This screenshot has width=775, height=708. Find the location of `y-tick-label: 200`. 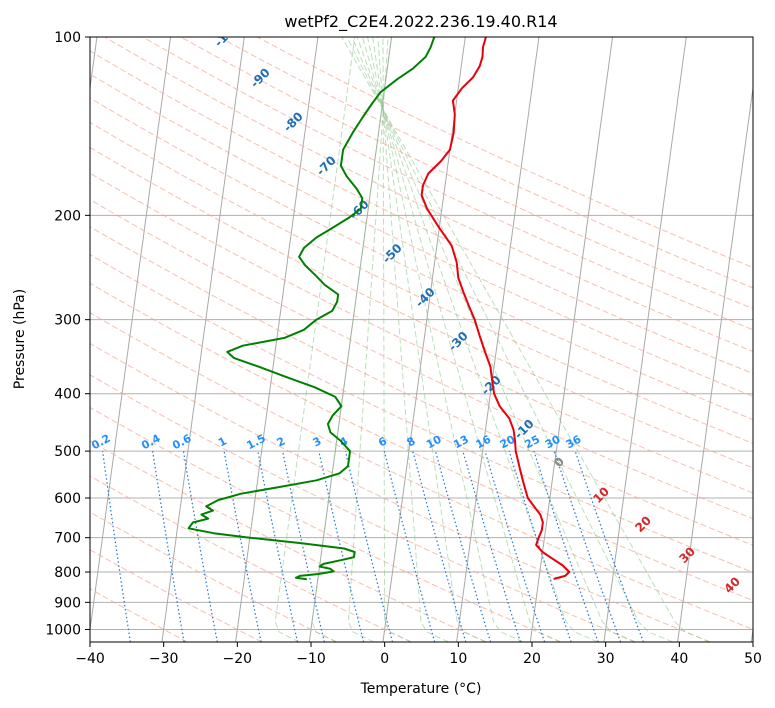

y-tick-label: 200 is located at coordinates (67, 216).